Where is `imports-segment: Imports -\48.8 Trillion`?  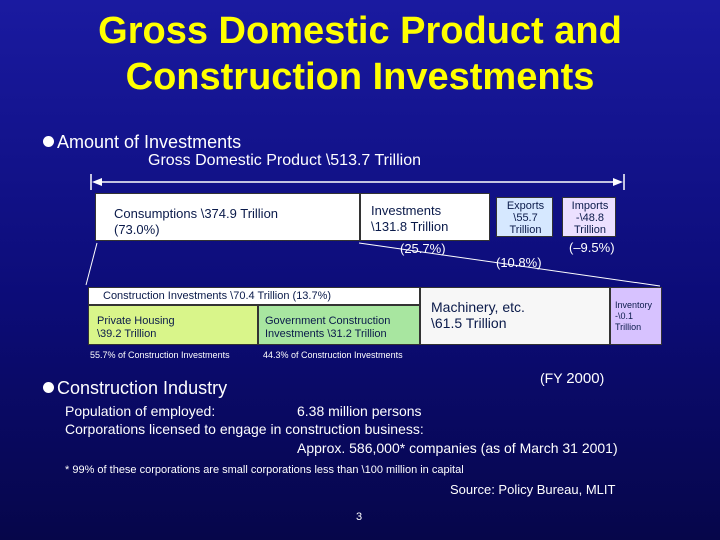 imports-segment: Imports -\48.8 Trillion is located at coordinates (589, 217).